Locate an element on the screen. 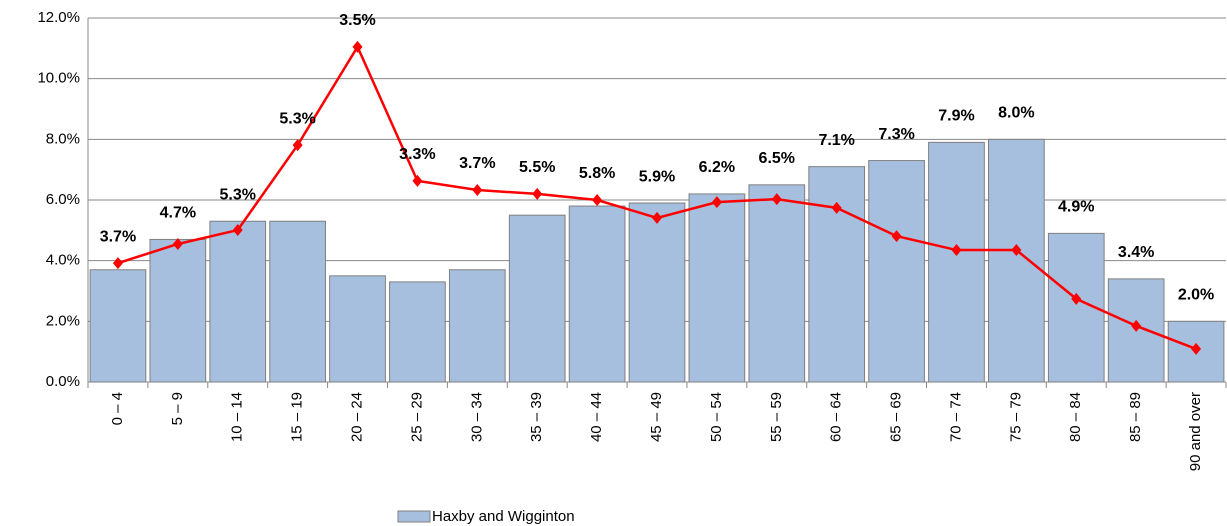 This screenshot has height=526, width=1227. y-tick-label: 12.0% is located at coordinates (58, 17).